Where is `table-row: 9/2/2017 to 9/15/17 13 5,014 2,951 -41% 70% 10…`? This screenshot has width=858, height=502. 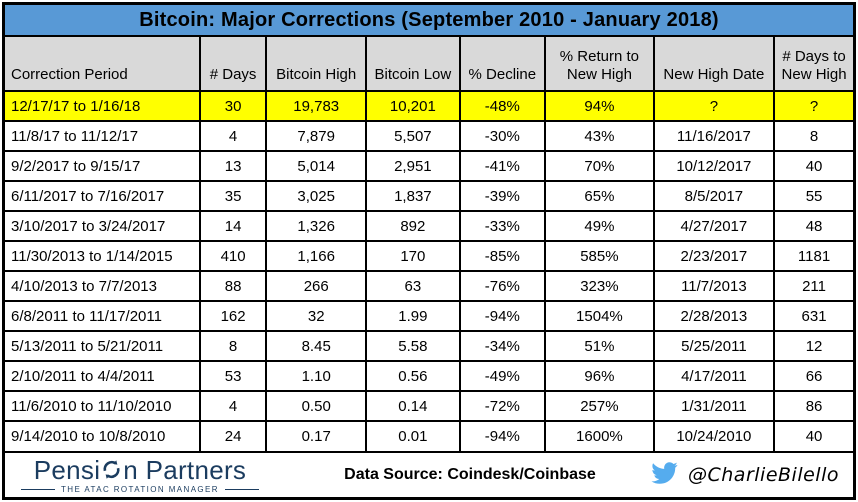 table-row: 9/2/2017 to 9/15/17 13 5,014 2,951 -41% 70% 10… is located at coordinates (429, 166).